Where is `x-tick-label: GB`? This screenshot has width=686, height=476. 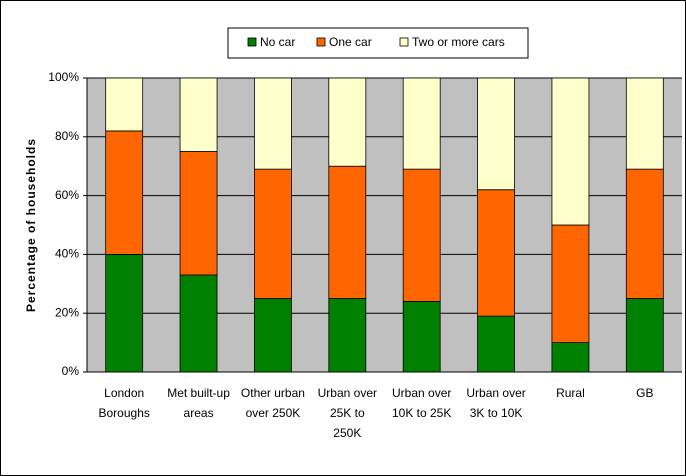 x-tick-label: GB is located at coordinates (644, 393).